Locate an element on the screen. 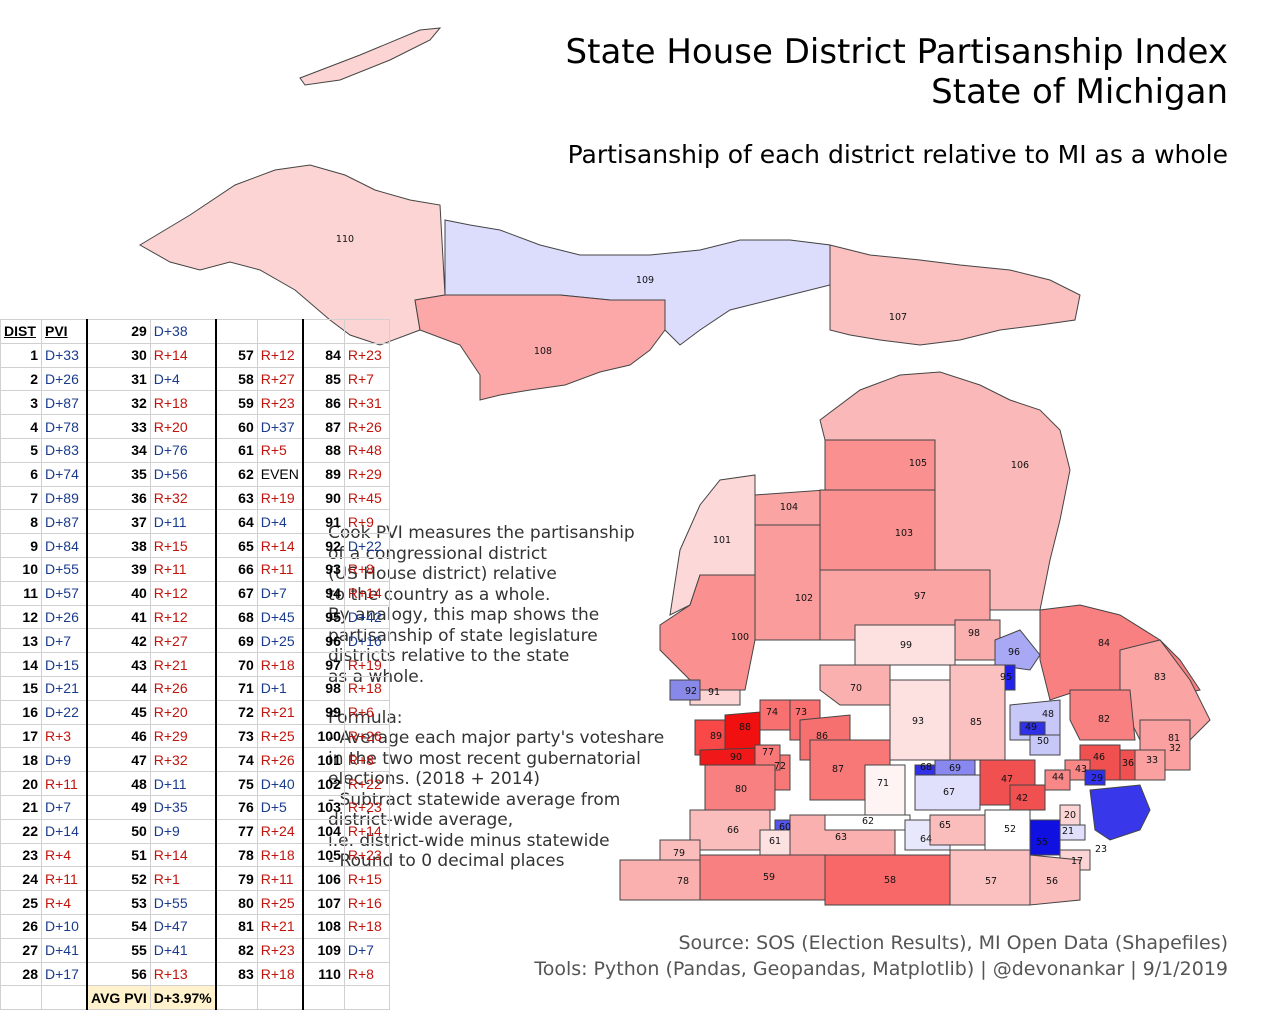  table-row: 23 R+4 51 R+14 78 R+18 105 R+23 is located at coordinates (195, 855).